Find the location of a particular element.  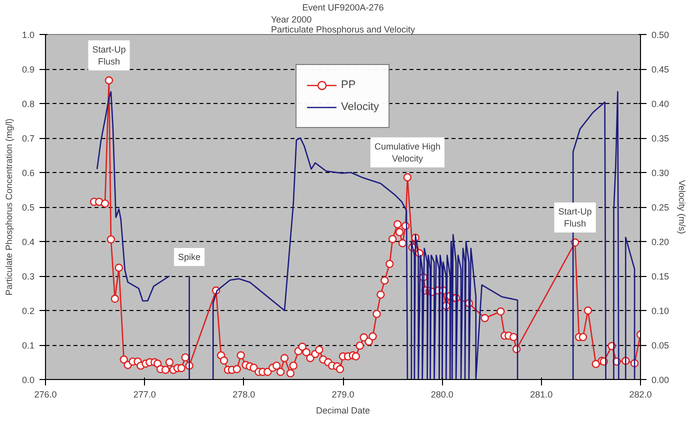

y-tick-label: 0.6 is located at coordinates (28, 173).